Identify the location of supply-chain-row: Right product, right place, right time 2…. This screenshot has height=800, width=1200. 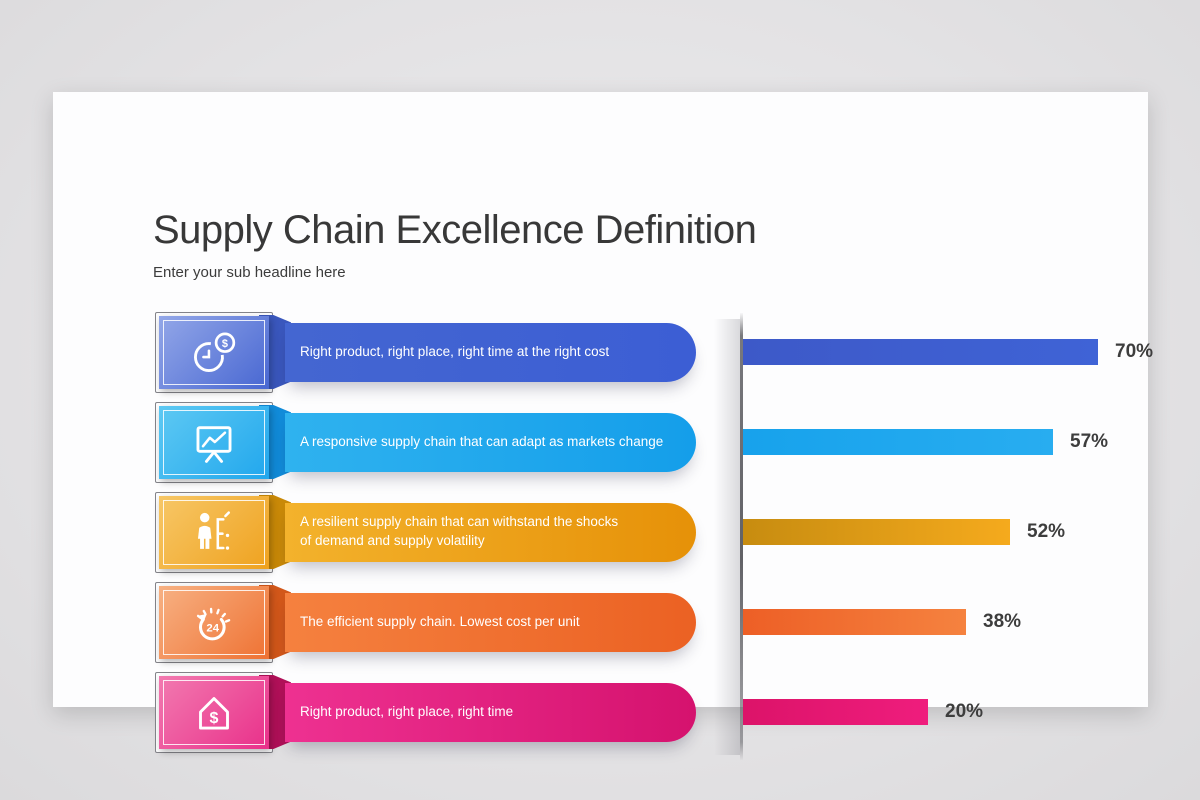
(626, 712).